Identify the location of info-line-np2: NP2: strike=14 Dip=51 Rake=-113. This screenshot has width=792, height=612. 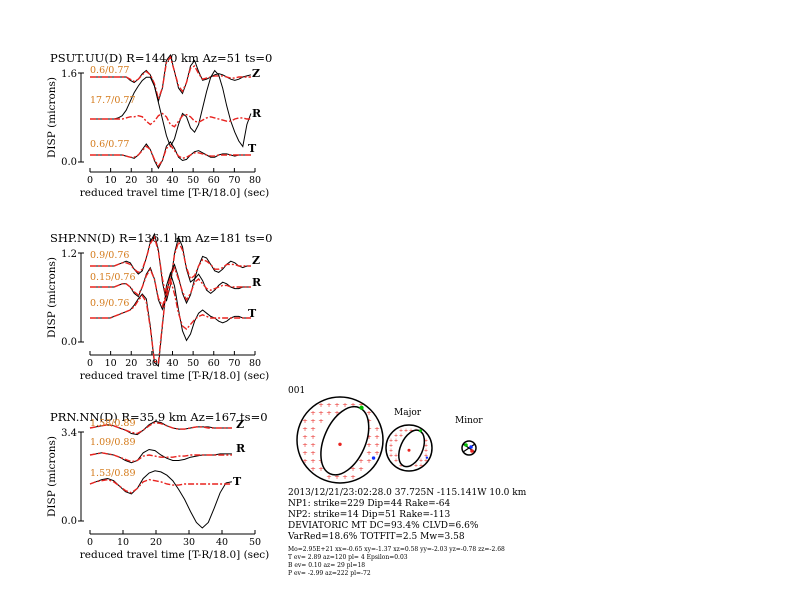
(369, 515).